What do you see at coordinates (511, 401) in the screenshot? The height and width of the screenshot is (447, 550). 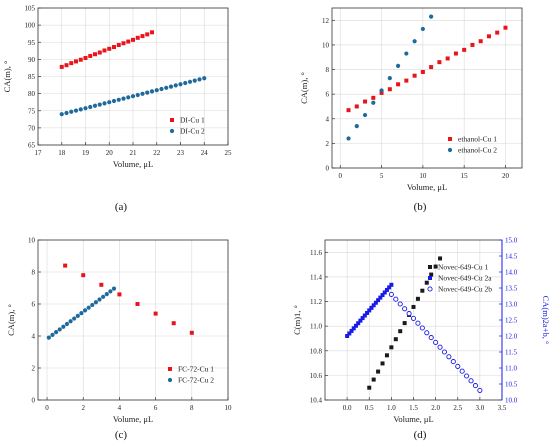 I see `y-right-tick-label: 10.0` at bounding box center [511, 401].